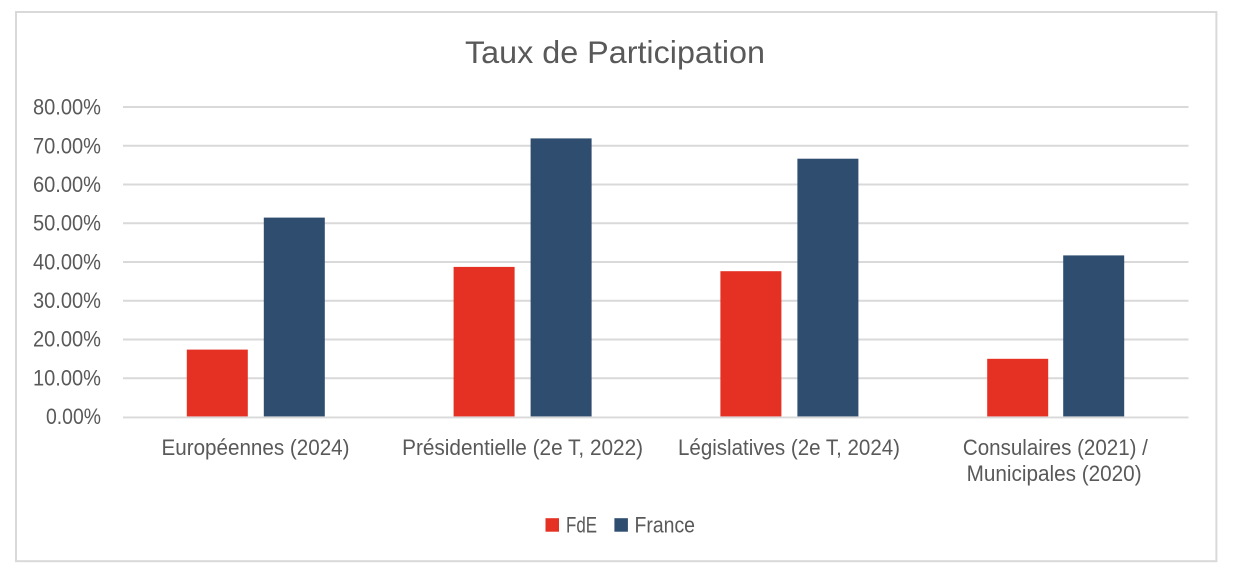 The width and height of the screenshot is (1240, 576). I want to click on svg-text: Consulaires (2021) /, so click(1056, 447).